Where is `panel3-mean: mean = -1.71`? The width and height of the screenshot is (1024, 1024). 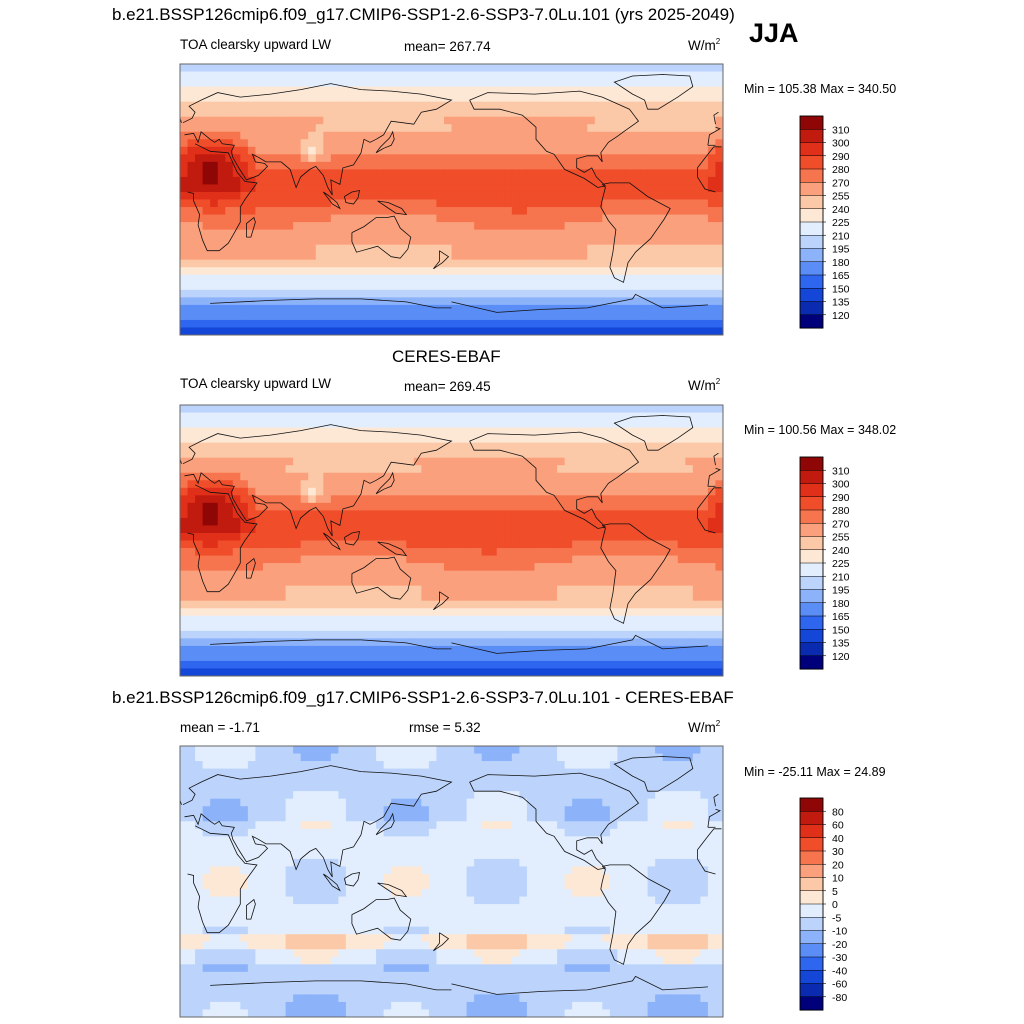
panel3-mean: mean = -1.71 is located at coordinates (220, 727).